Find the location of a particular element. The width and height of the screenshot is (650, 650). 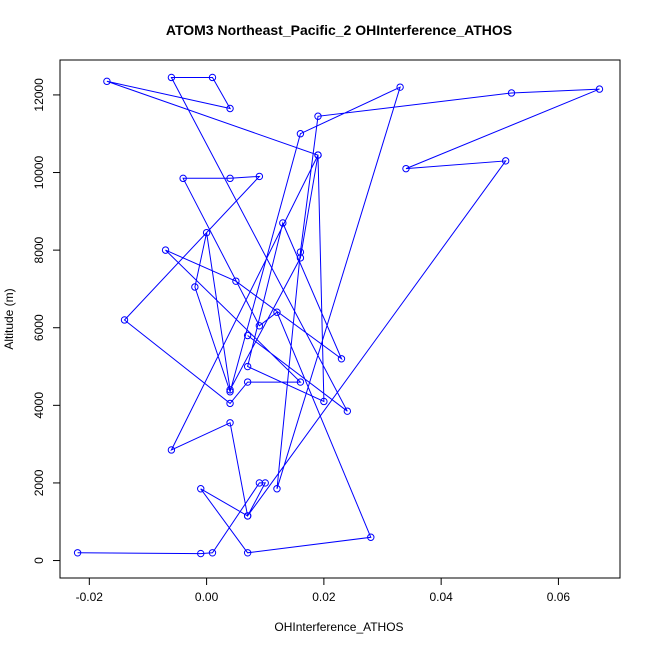

y-tick-label: 8000 is located at coordinates (39, 249).